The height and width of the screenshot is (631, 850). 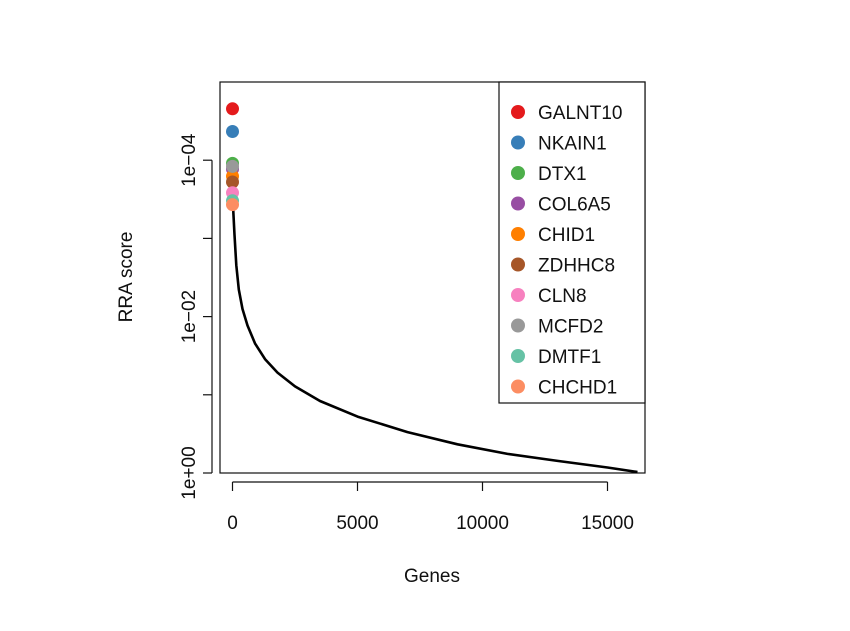 What do you see at coordinates (607, 523) in the screenshot?
I see `x-tick-label: 15000` at bounding box center [607, 523].